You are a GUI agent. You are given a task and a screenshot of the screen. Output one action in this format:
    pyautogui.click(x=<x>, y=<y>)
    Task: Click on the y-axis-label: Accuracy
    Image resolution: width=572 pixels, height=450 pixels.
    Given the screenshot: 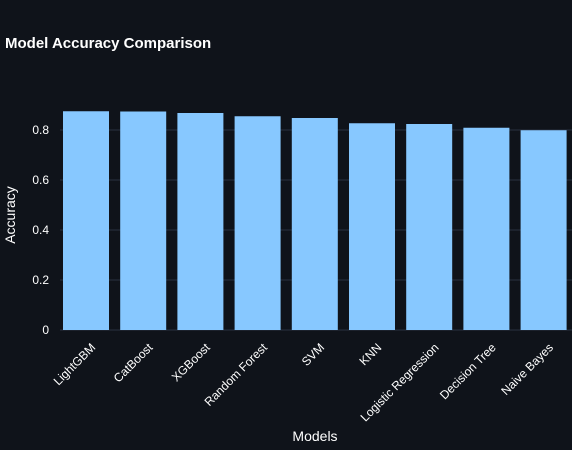 What is the action you would take?
    pyautogui.click(x=10, y=215)
    